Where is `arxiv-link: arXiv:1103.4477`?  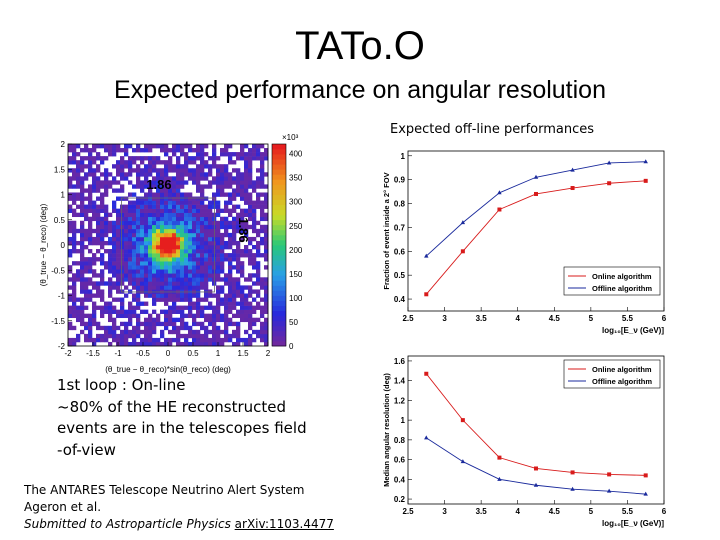 arxiv-link: arXiv:1103.4477 is located at coordinates (284, 524).